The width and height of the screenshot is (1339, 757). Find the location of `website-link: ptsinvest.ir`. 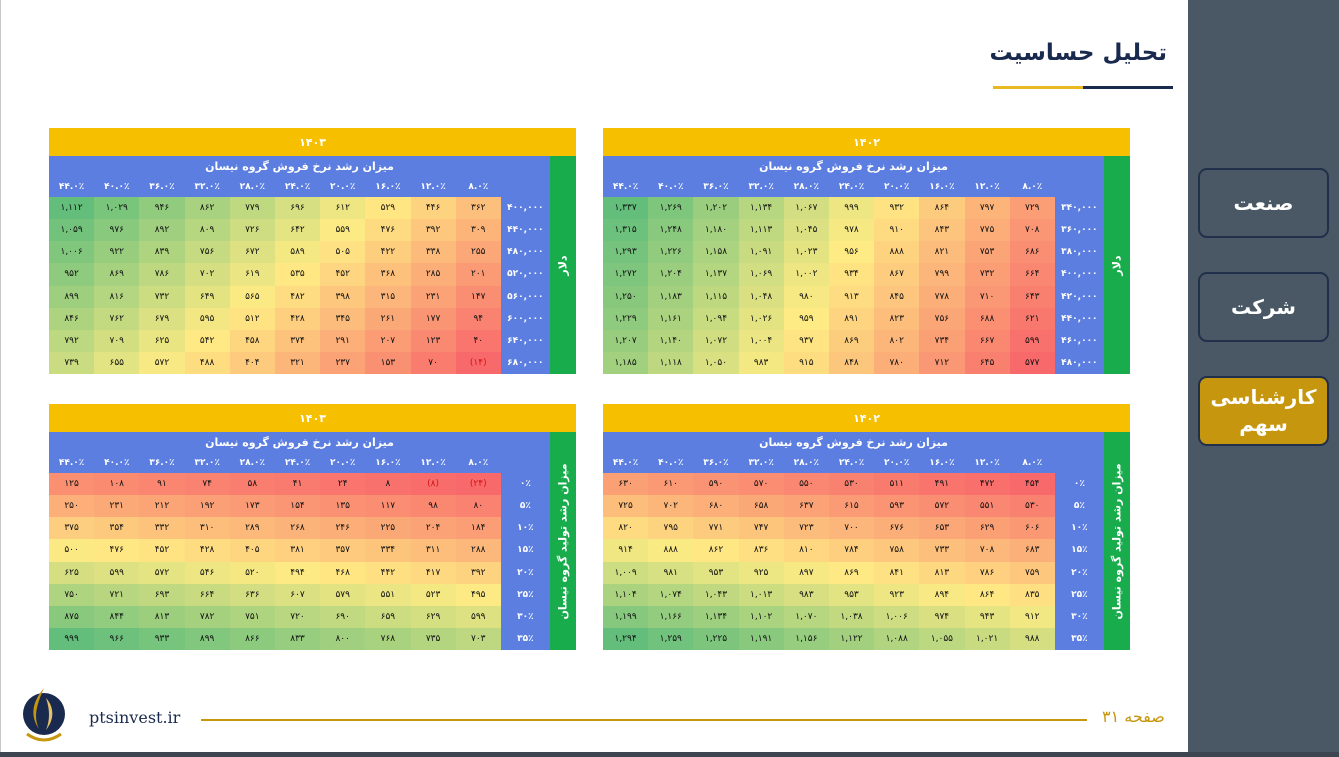

website-link: ptsinvest.ir is located at coordinates (135, 717).